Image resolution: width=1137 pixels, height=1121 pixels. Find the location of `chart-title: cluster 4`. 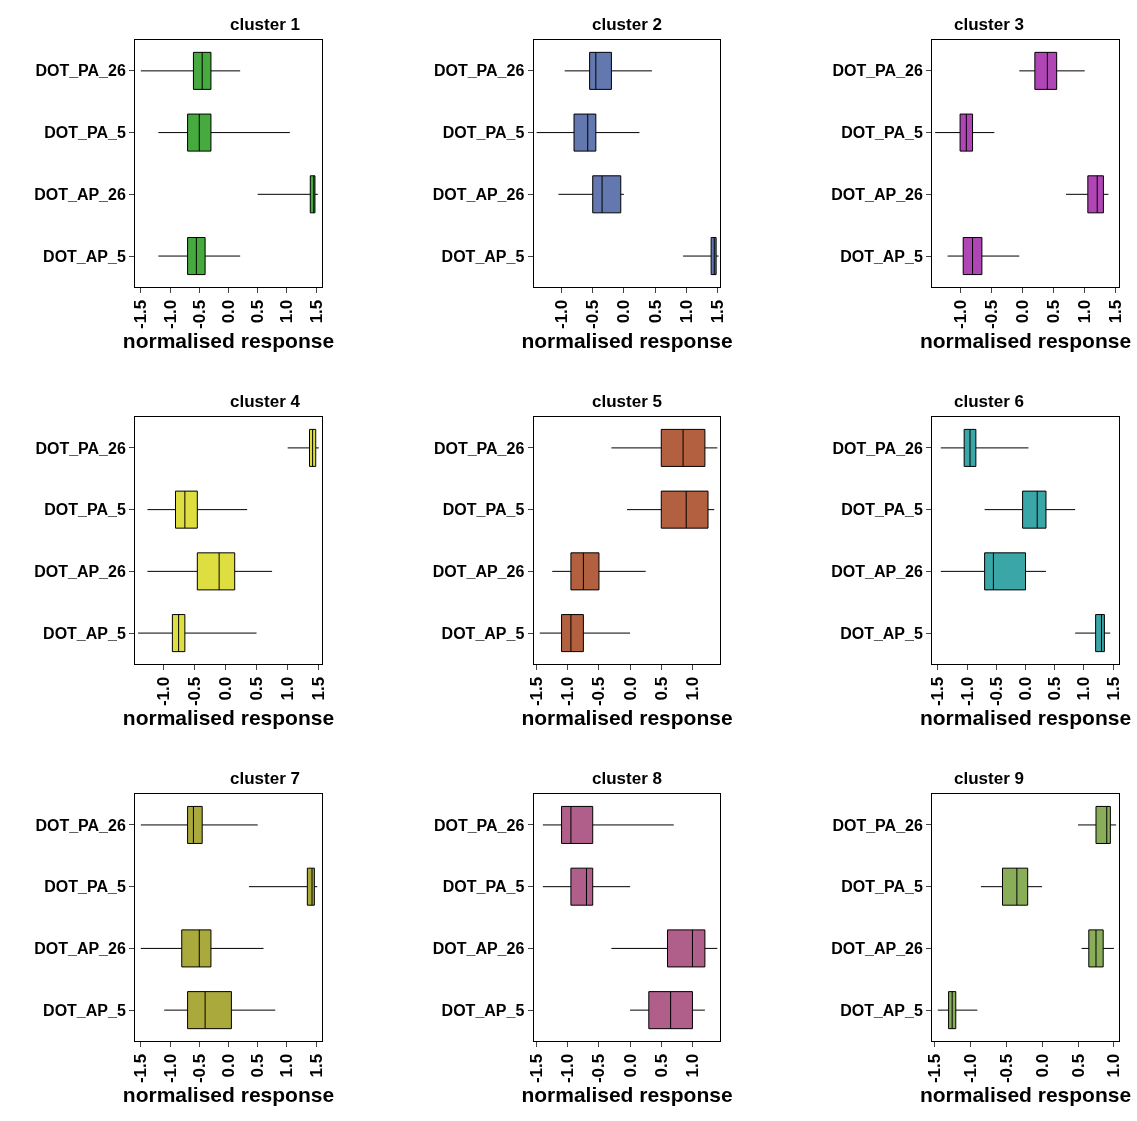

chart-title: cluster 4 is located at coordinates (265, 401).